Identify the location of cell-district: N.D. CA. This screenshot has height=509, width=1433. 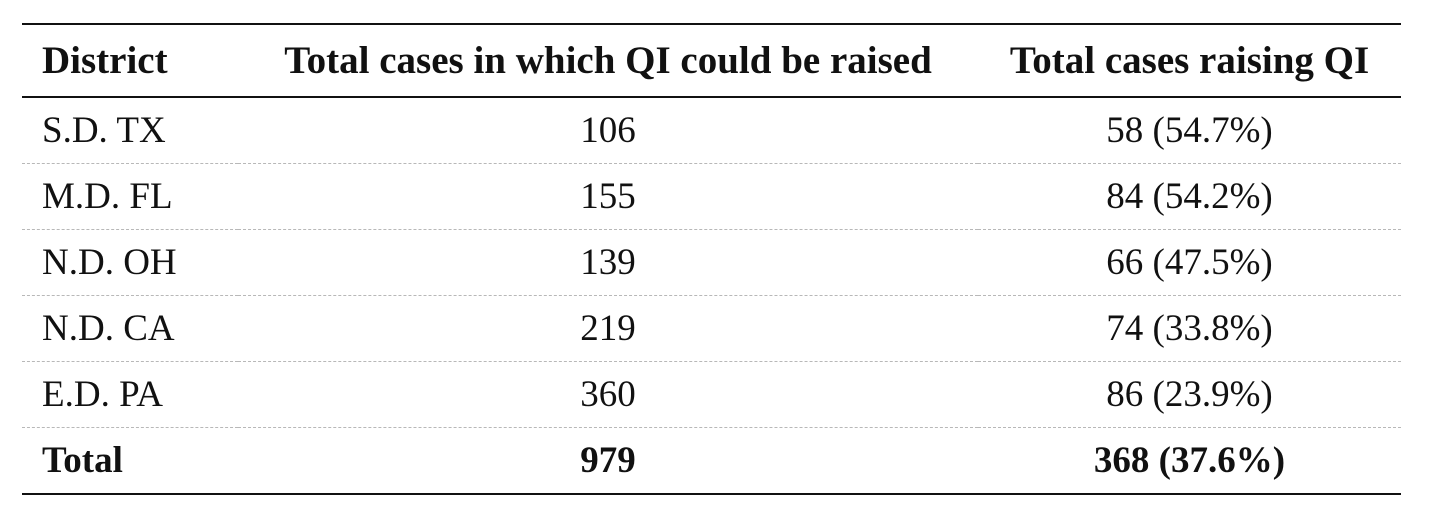
(130, 328).